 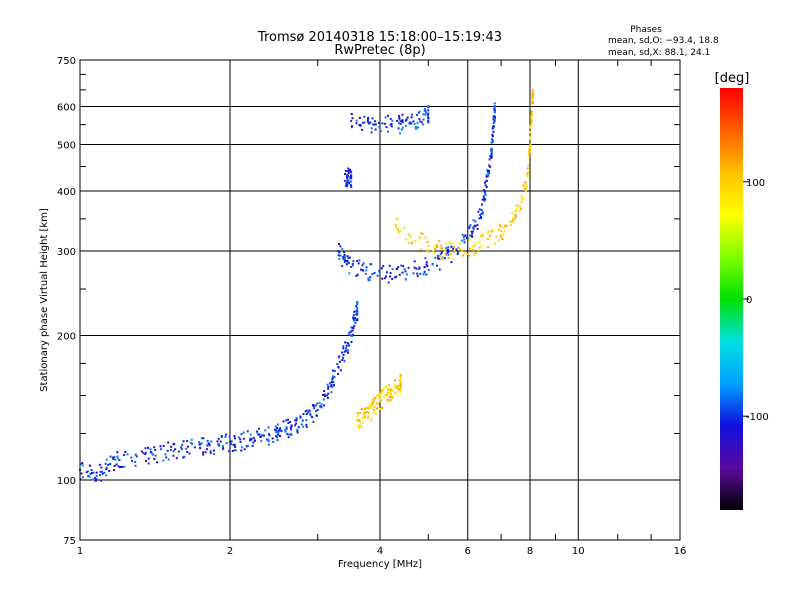 I want to click on y-tick-label: 75, so click(x=69, y=541).